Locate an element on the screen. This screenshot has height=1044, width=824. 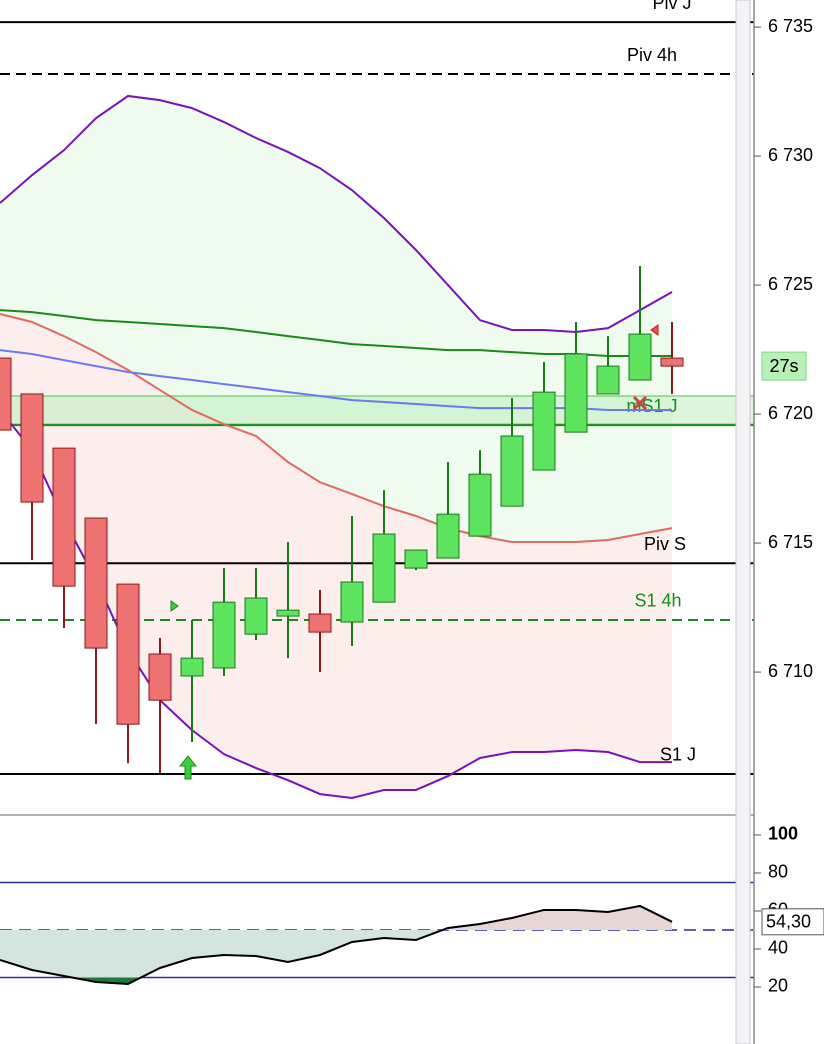
y-tick-label: 100 is located at coordinates (783, 834).